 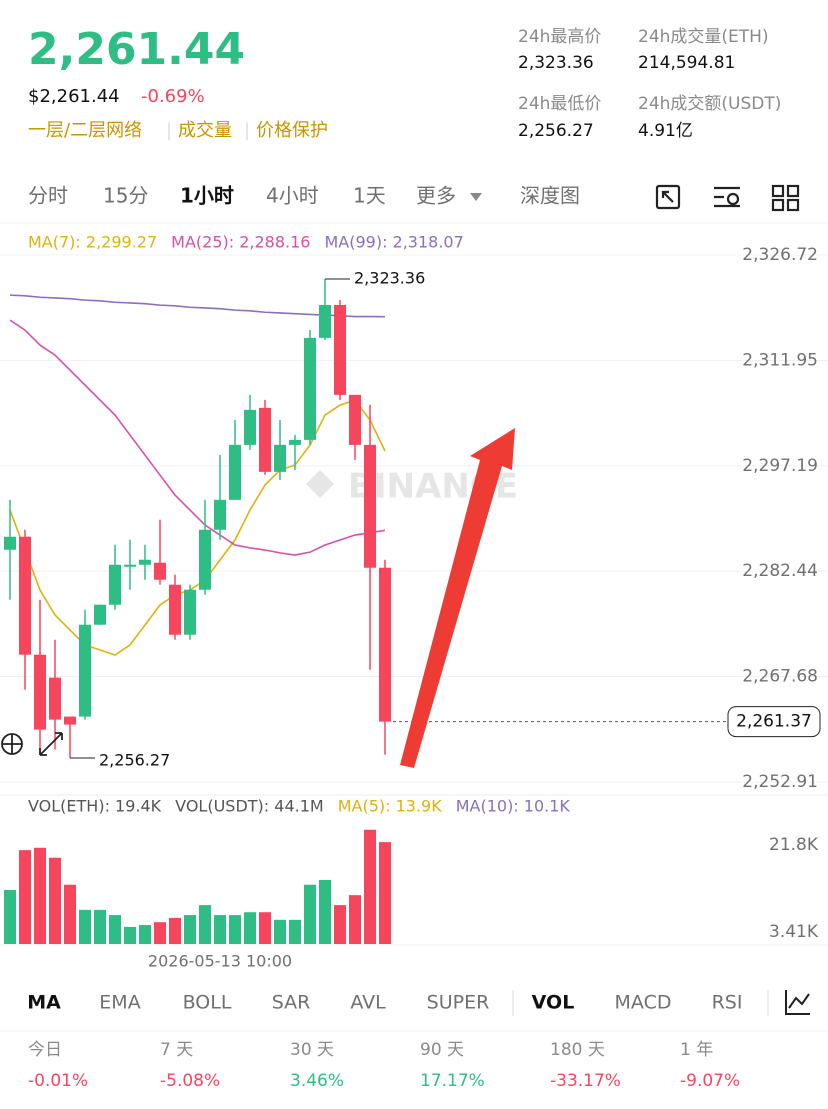 I want to click on x-tick-label: 2026-05-13 10:00, so click(x=220, y=961).